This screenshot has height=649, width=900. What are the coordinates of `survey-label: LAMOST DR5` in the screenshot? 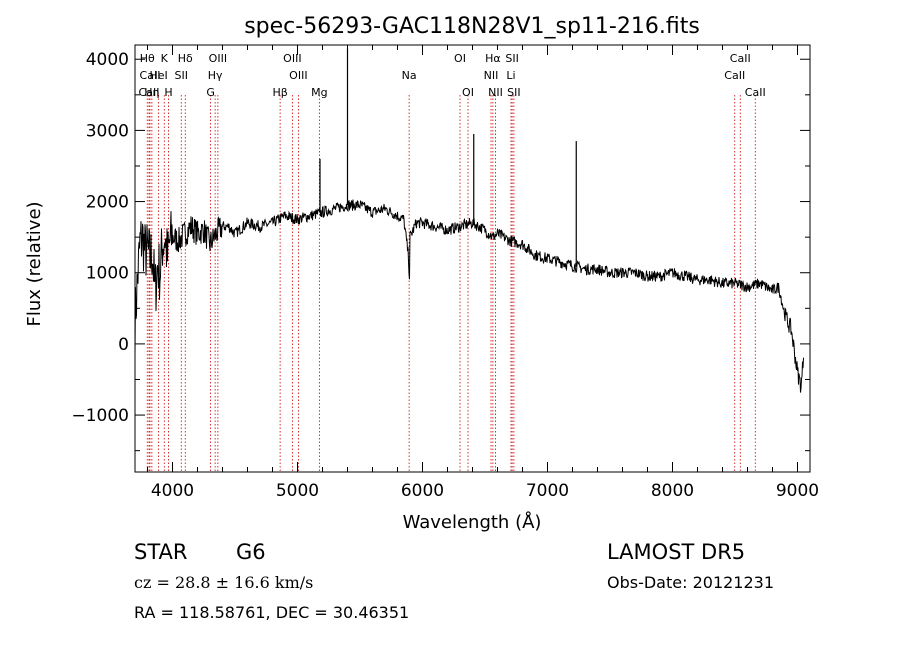 It's located at (676, 552).